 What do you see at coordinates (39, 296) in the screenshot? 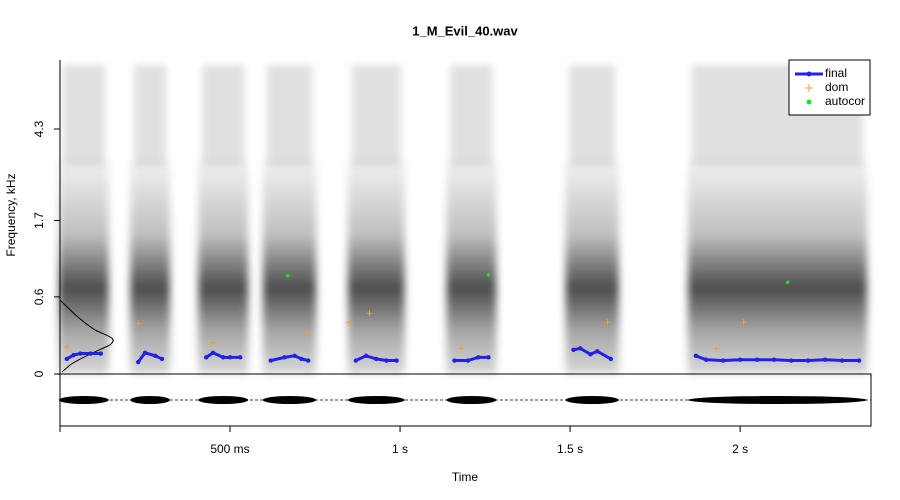
I see `y-tick-label: 0.6` at bounding box center [39, 296].